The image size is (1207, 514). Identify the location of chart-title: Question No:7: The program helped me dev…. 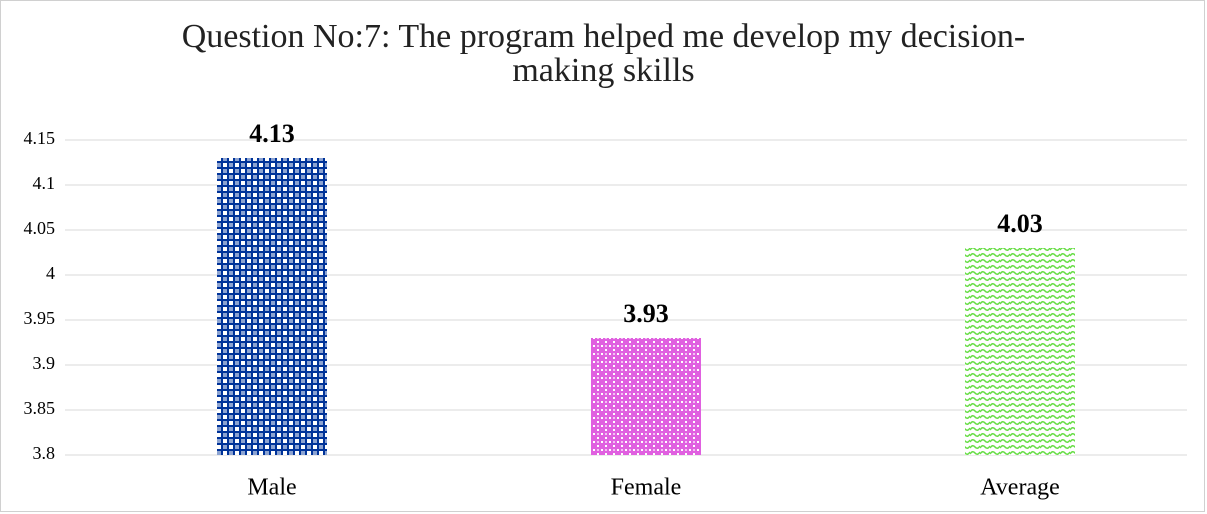
(603, 53).